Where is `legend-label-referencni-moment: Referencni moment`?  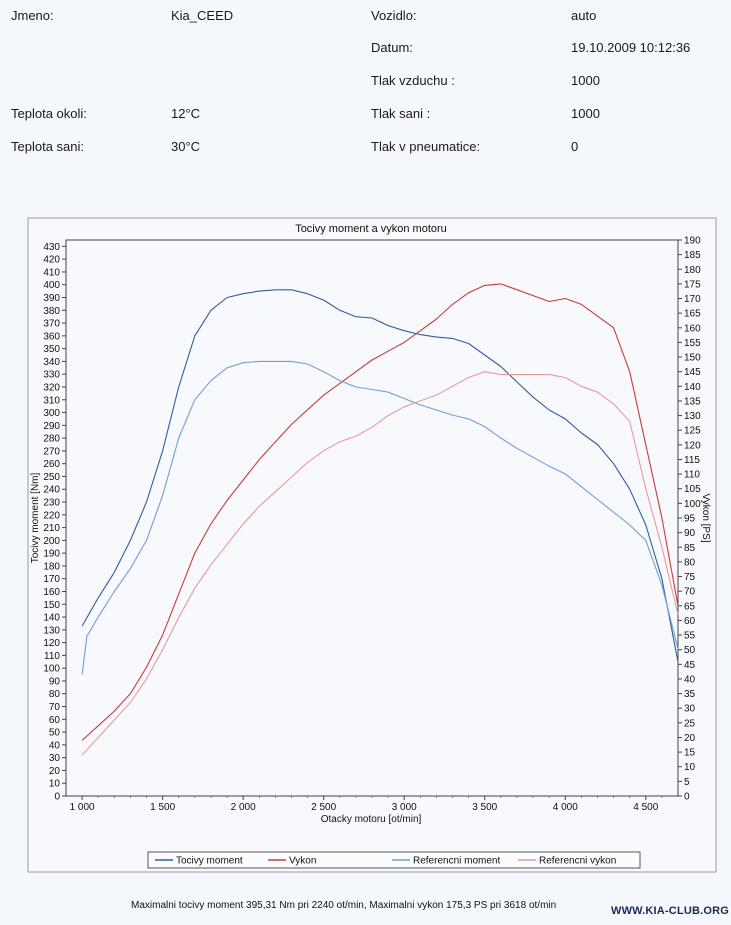
legend-label-referencni-moment: Referencni moment is located at coordinates (456, 861).